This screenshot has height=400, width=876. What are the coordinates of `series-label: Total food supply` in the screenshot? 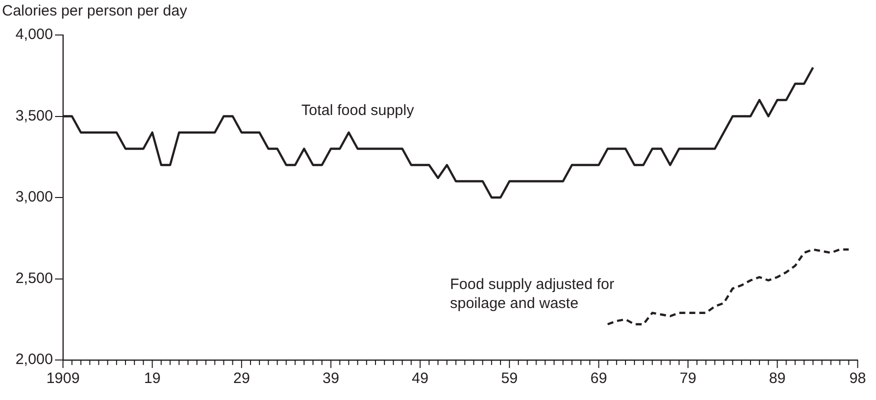 It's located at (357, 110).